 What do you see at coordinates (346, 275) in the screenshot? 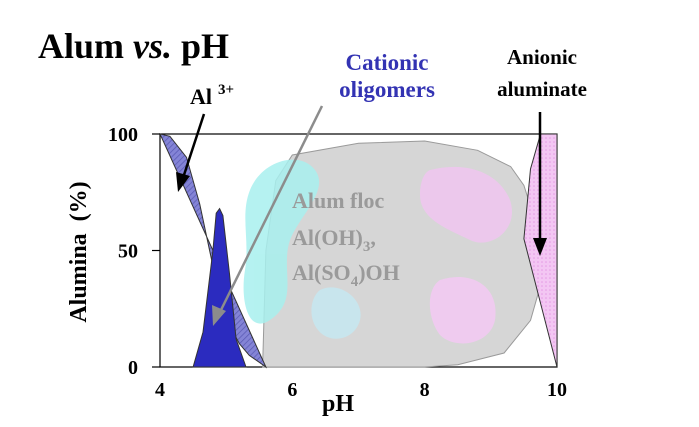
I see `floc-label-line3: Al(SO4)OH` at bounding box center [346, 275].